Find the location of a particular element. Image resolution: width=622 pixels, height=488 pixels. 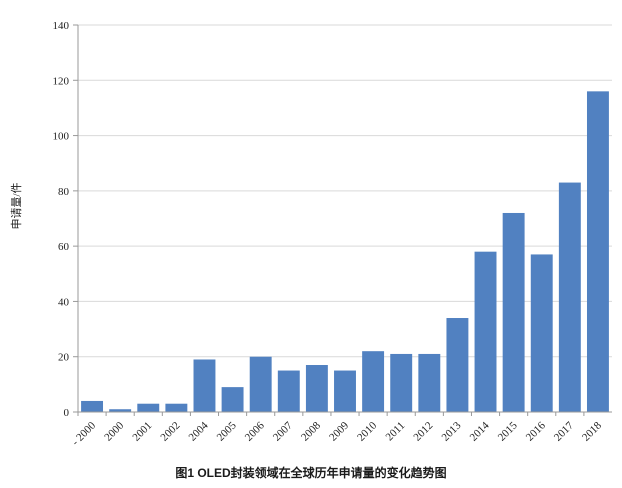

x-tick-label: 2013 is located at coordinates (452, 431).